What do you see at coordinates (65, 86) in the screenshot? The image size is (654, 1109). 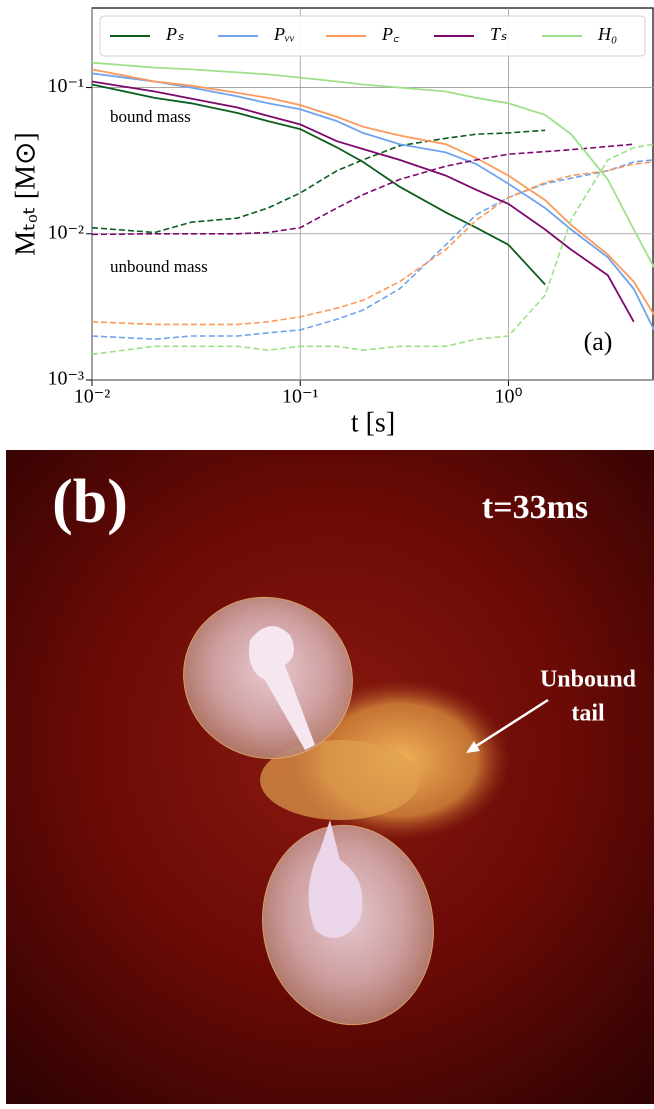 I see `y-tick-label: 10⁻¹` at bounding box center [65, 86].